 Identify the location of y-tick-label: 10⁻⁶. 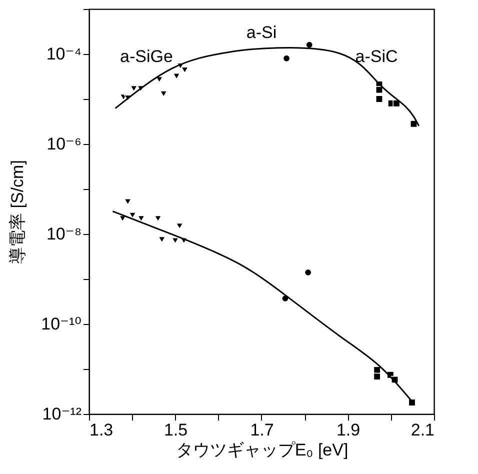
(64, 144).